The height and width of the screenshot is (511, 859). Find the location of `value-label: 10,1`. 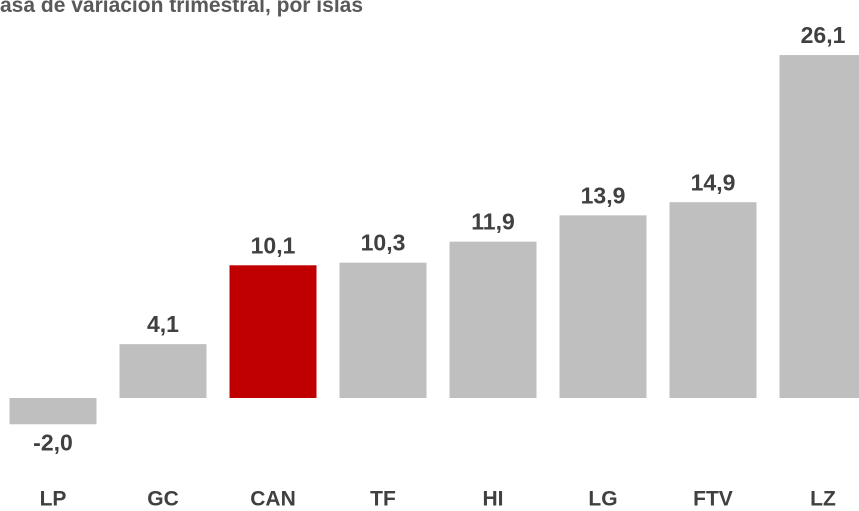

value-label: 10,1 is located at coordinates (273, 245).